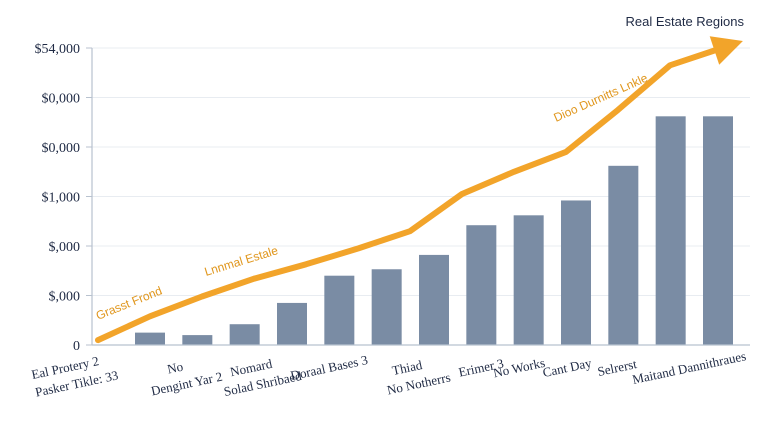 This screenshot has height=448, width=768. I want to click on x-tick-label-line: Doraal Bases 3, so click(329, 367).